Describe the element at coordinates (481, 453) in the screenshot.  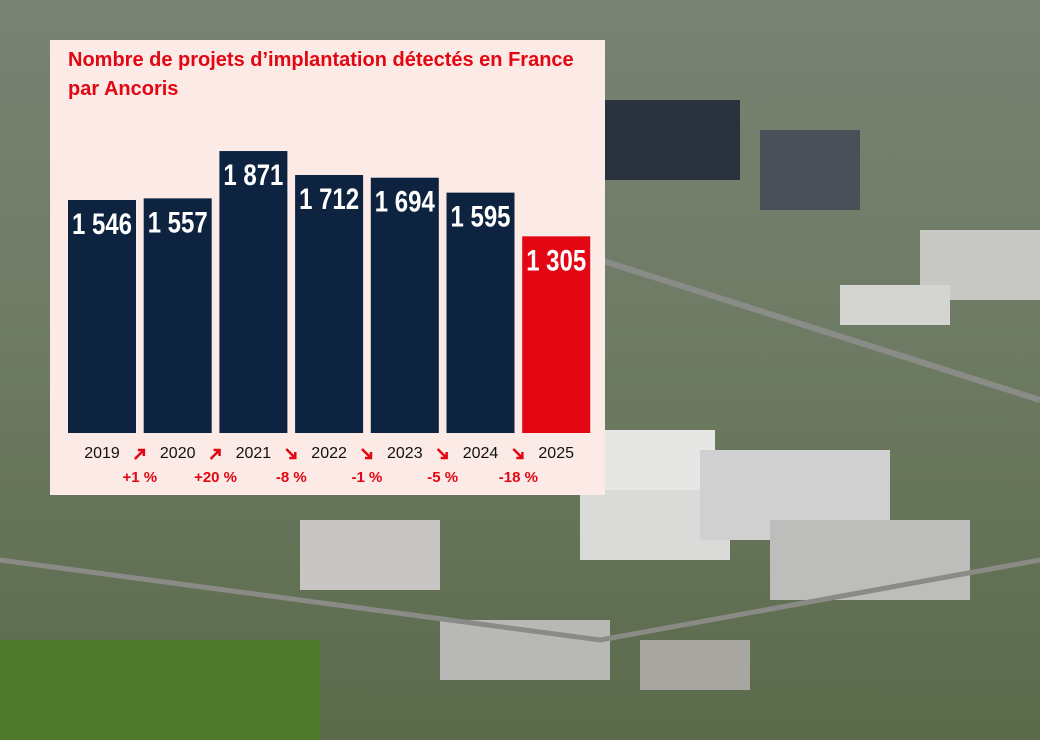
I see `x-tick-label: 2024` at that location.